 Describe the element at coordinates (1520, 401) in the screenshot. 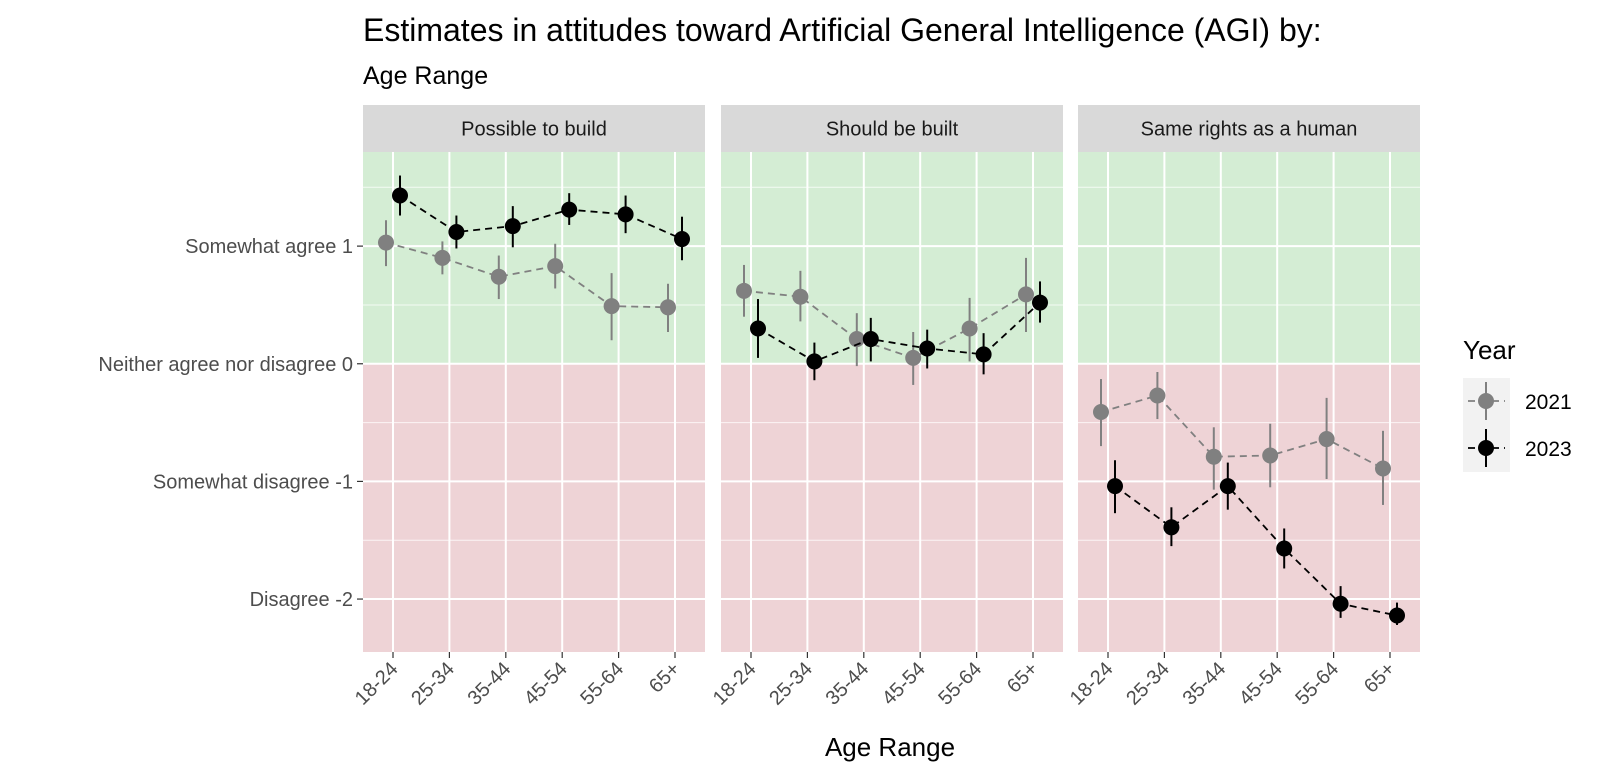

I see `legend-item-2021: 2021` at that location.